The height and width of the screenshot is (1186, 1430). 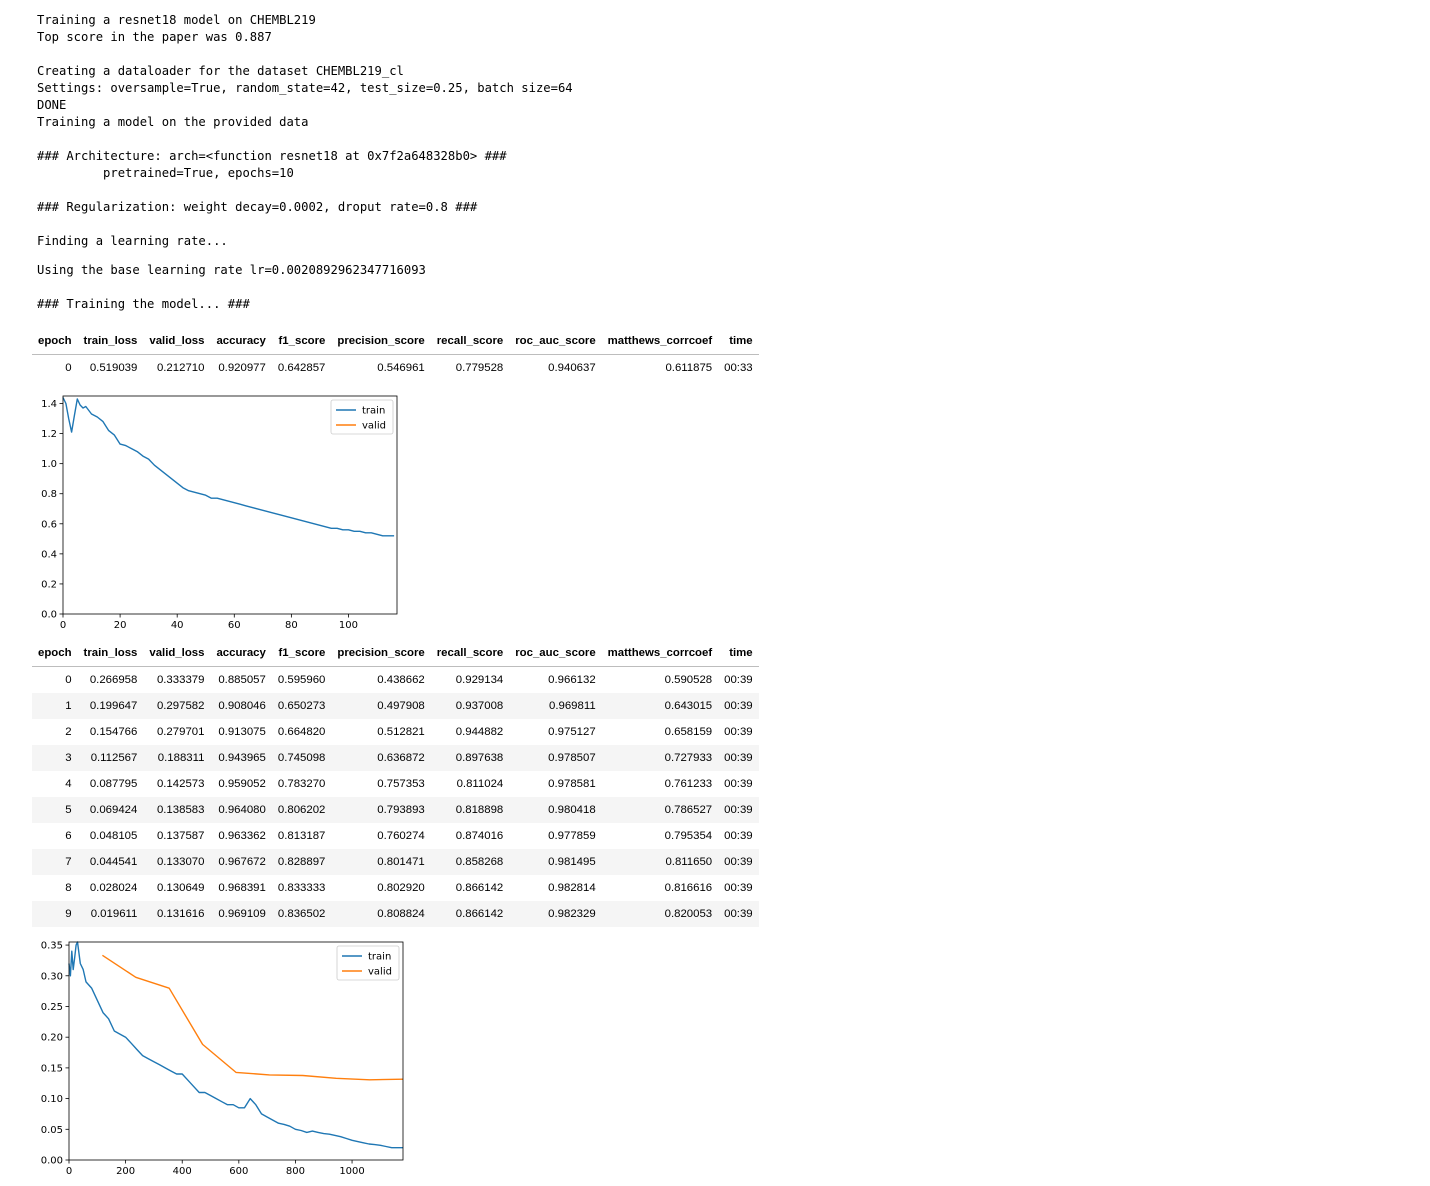 What do you see at coordinates (68, 732) in the screenshot?
I see `table-cell: 2` at bounding box center [68, 732].